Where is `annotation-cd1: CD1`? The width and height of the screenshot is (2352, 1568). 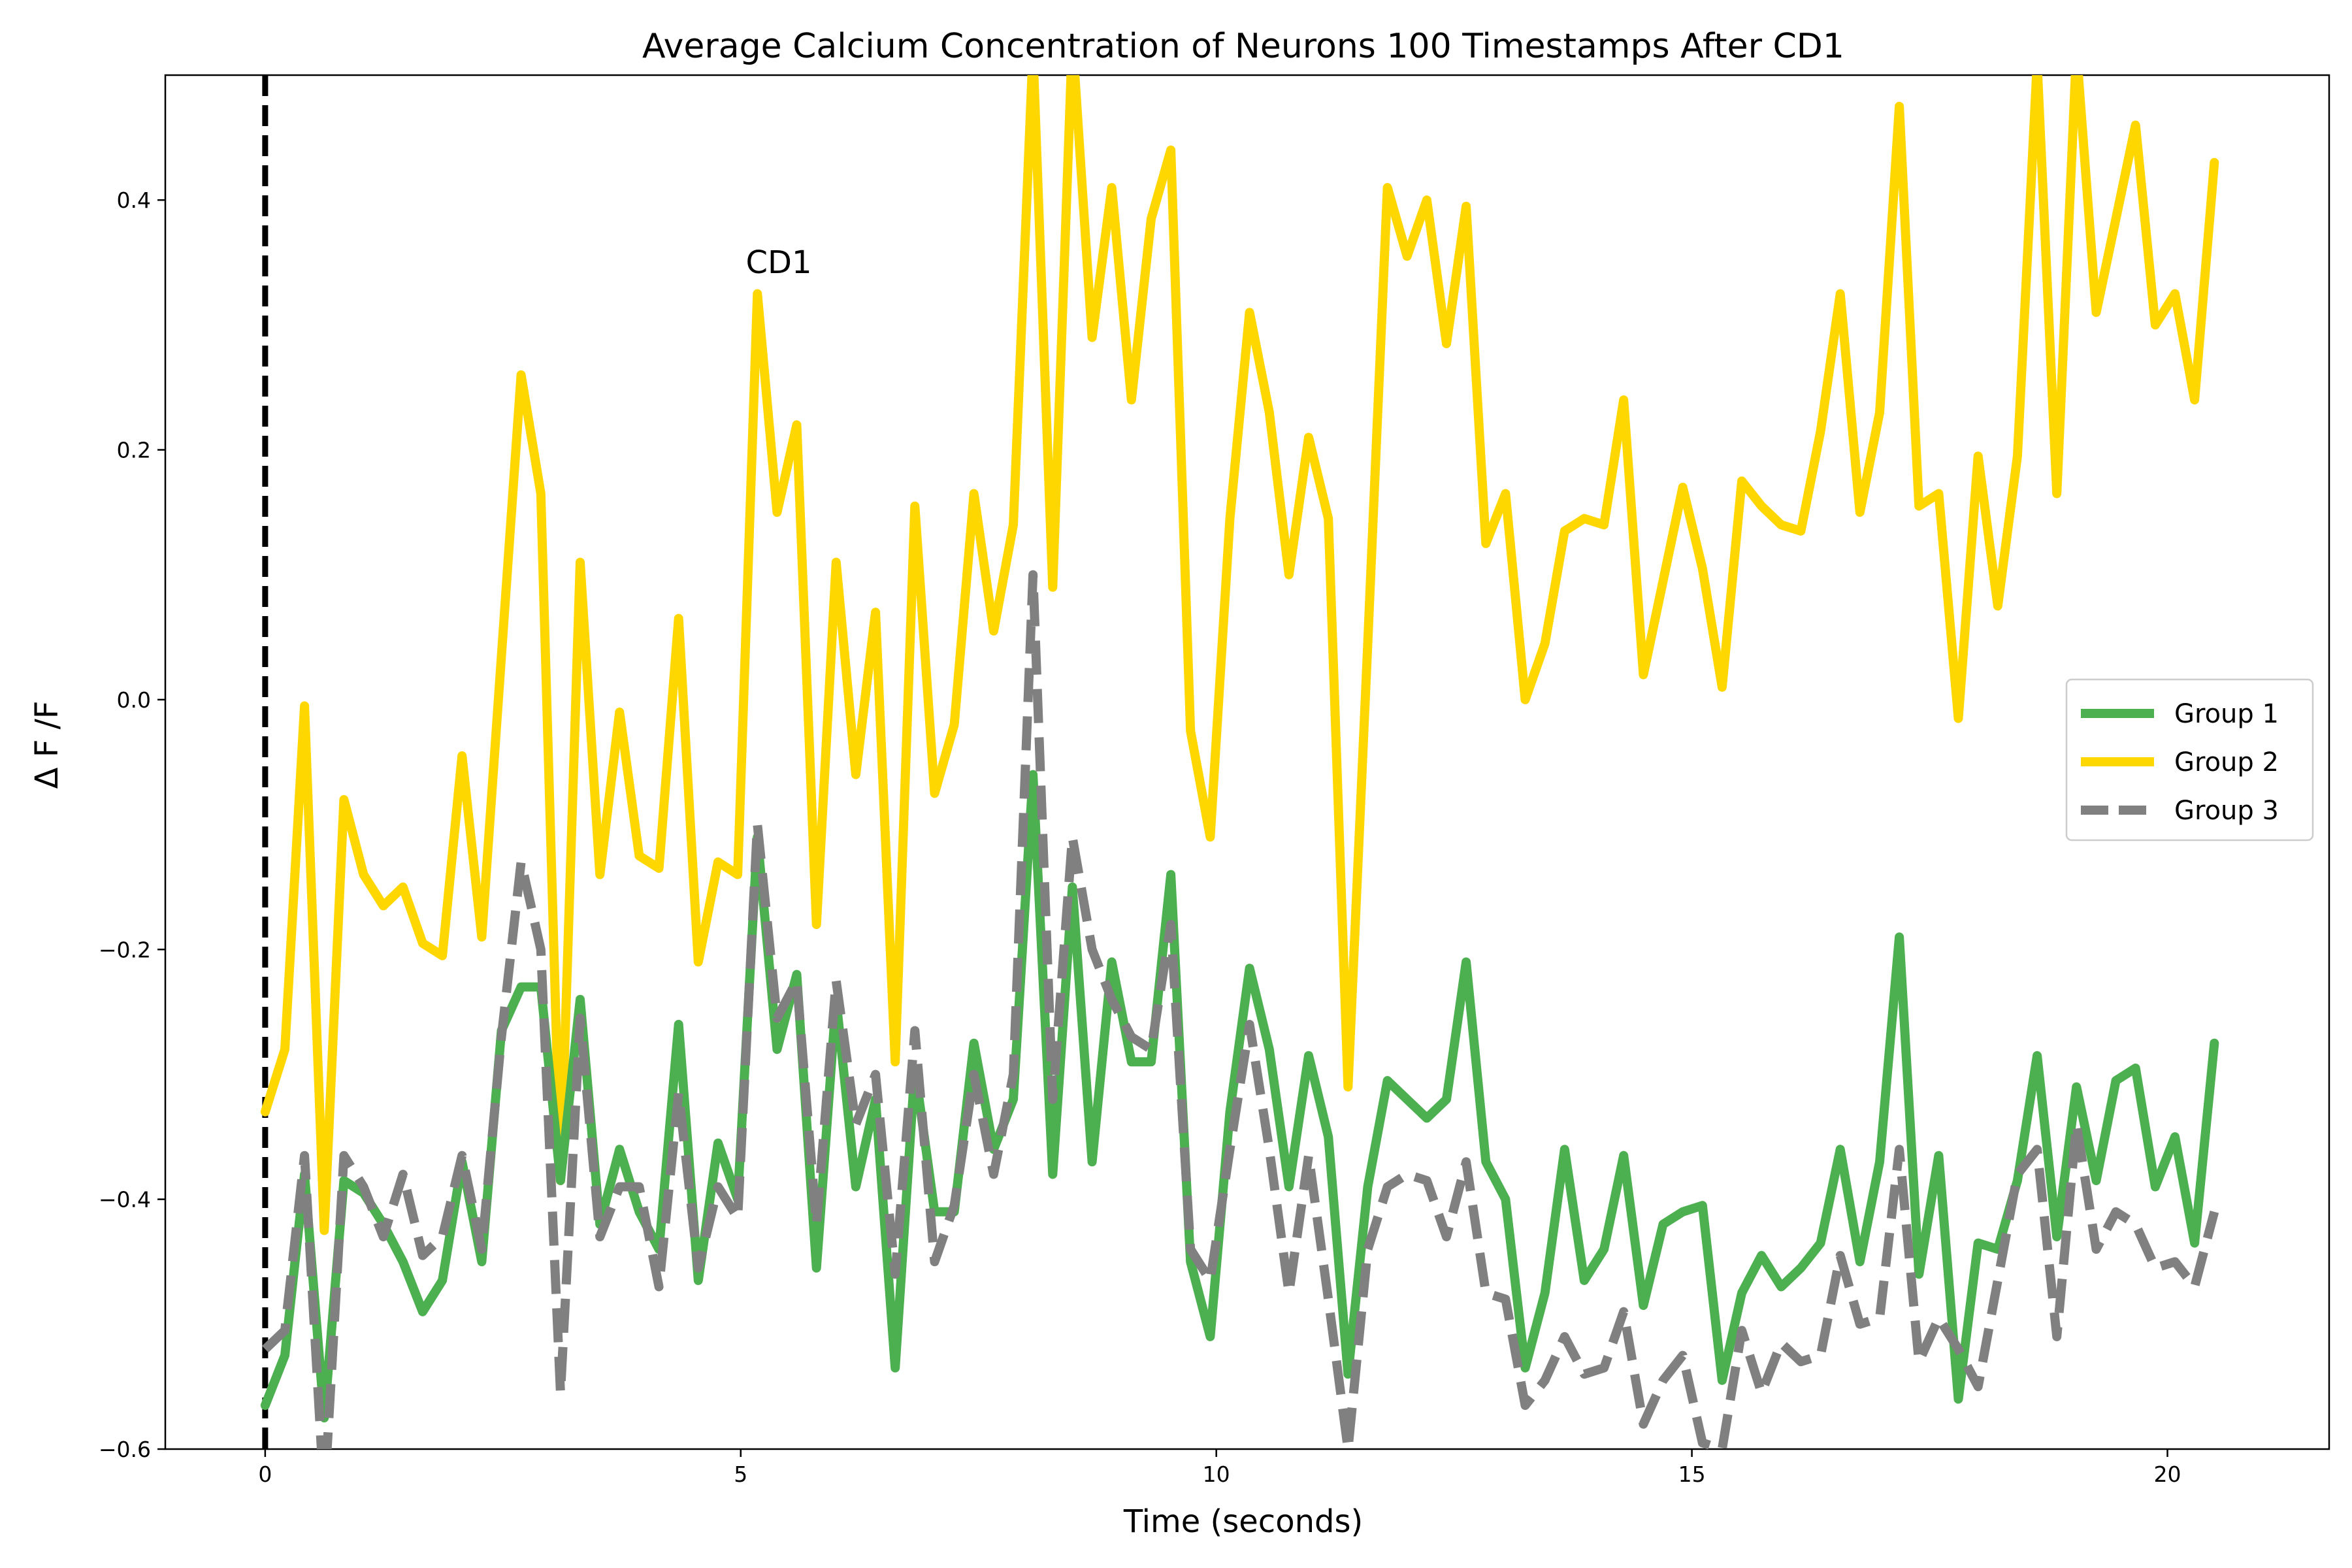 annotation-cd1: CD1 is located at coordinates (778, 262).